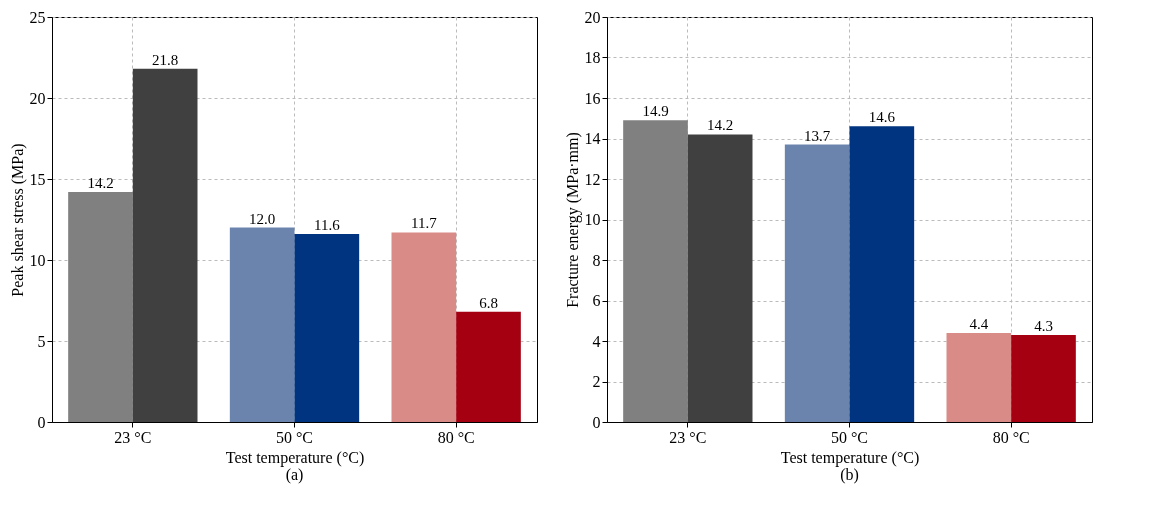  I want to click on y-tick-label: 4, so click(596, 341).